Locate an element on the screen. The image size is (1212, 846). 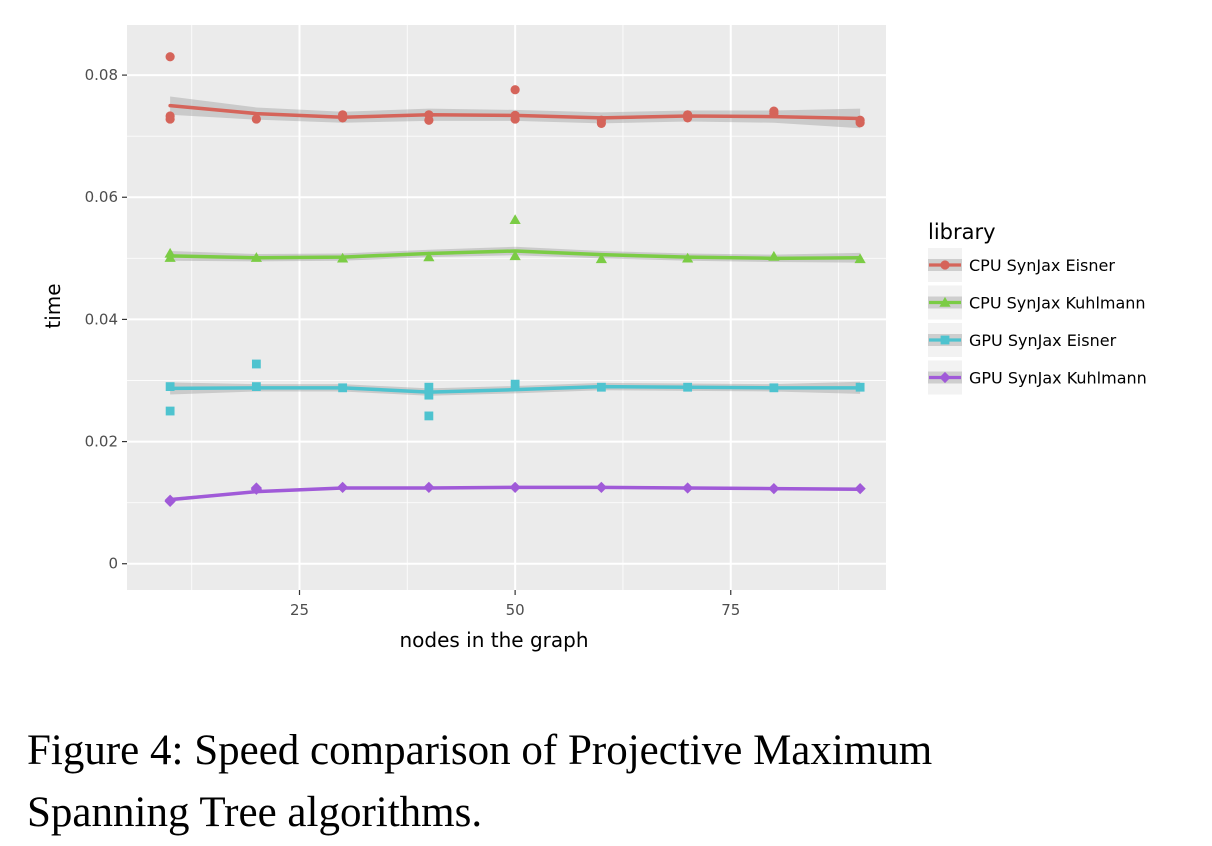
gpu-synjax-eisner-legend-marker is located at coordinates (945, 340).